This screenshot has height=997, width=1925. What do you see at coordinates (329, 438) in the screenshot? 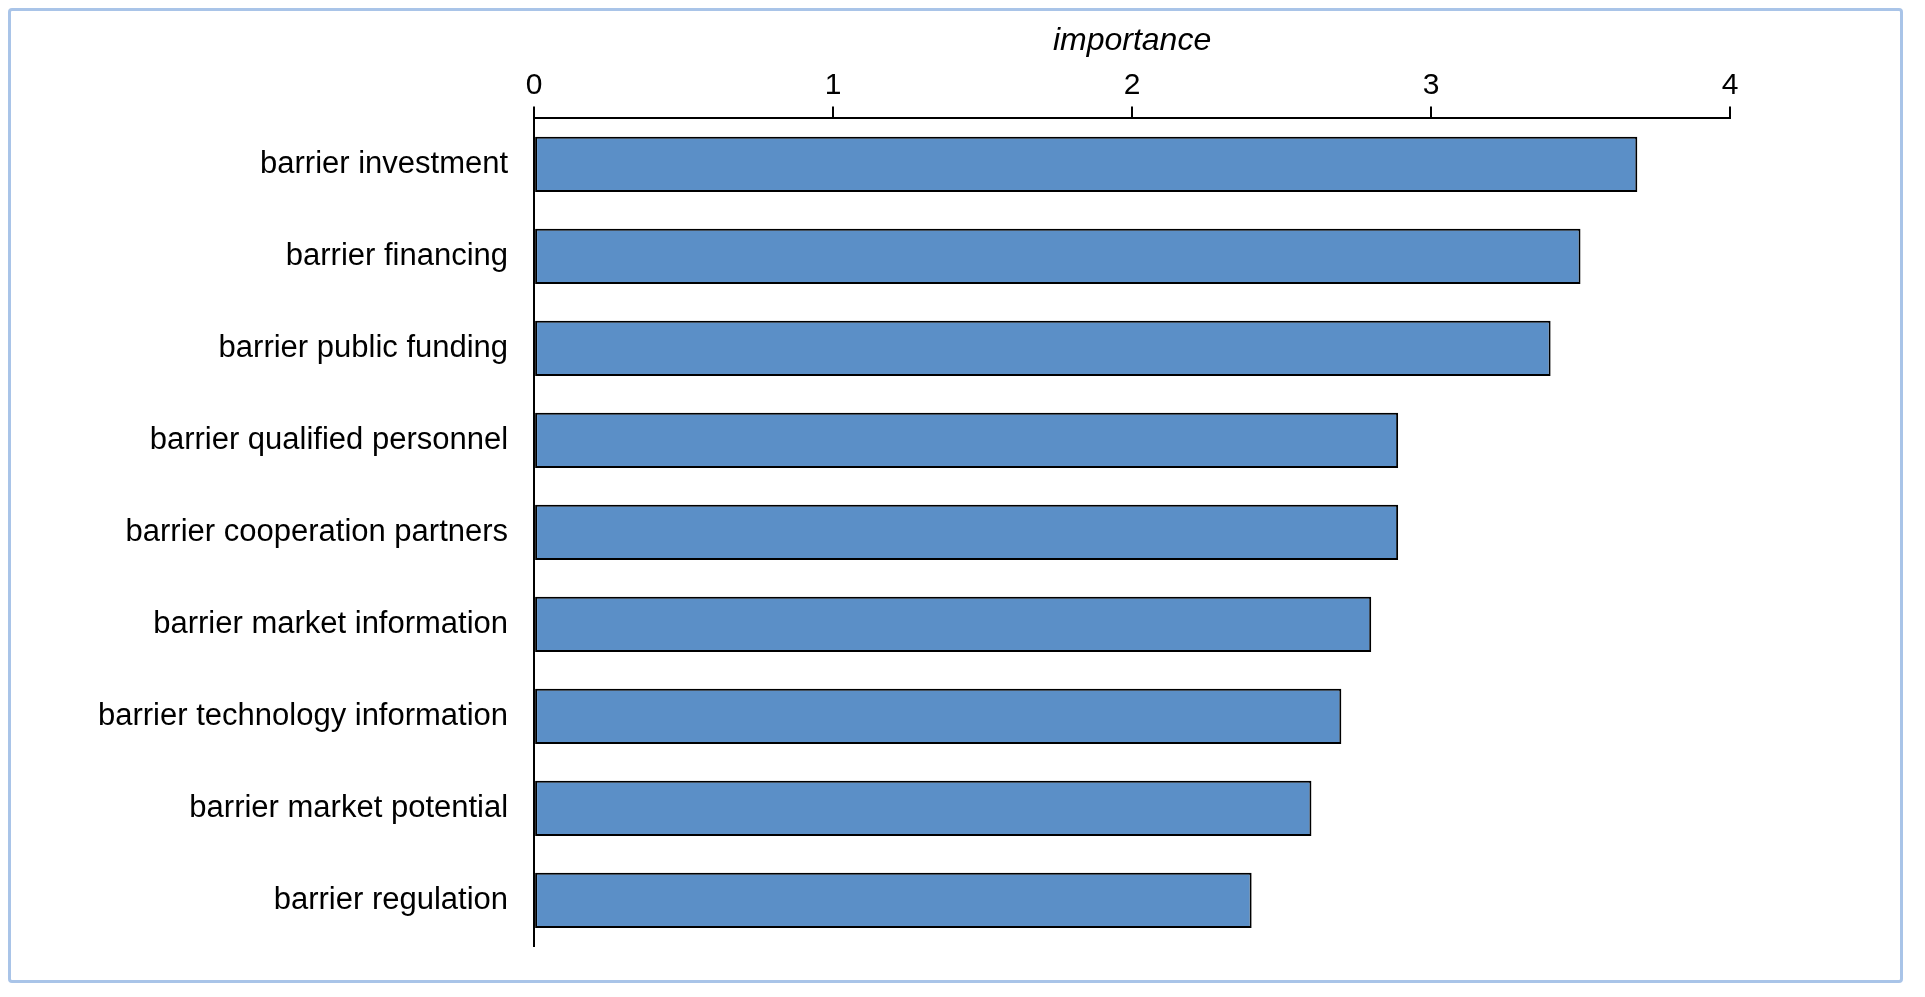
I see `y-tick-label: barrier qualified personnel` at bounding box center [329, 438].